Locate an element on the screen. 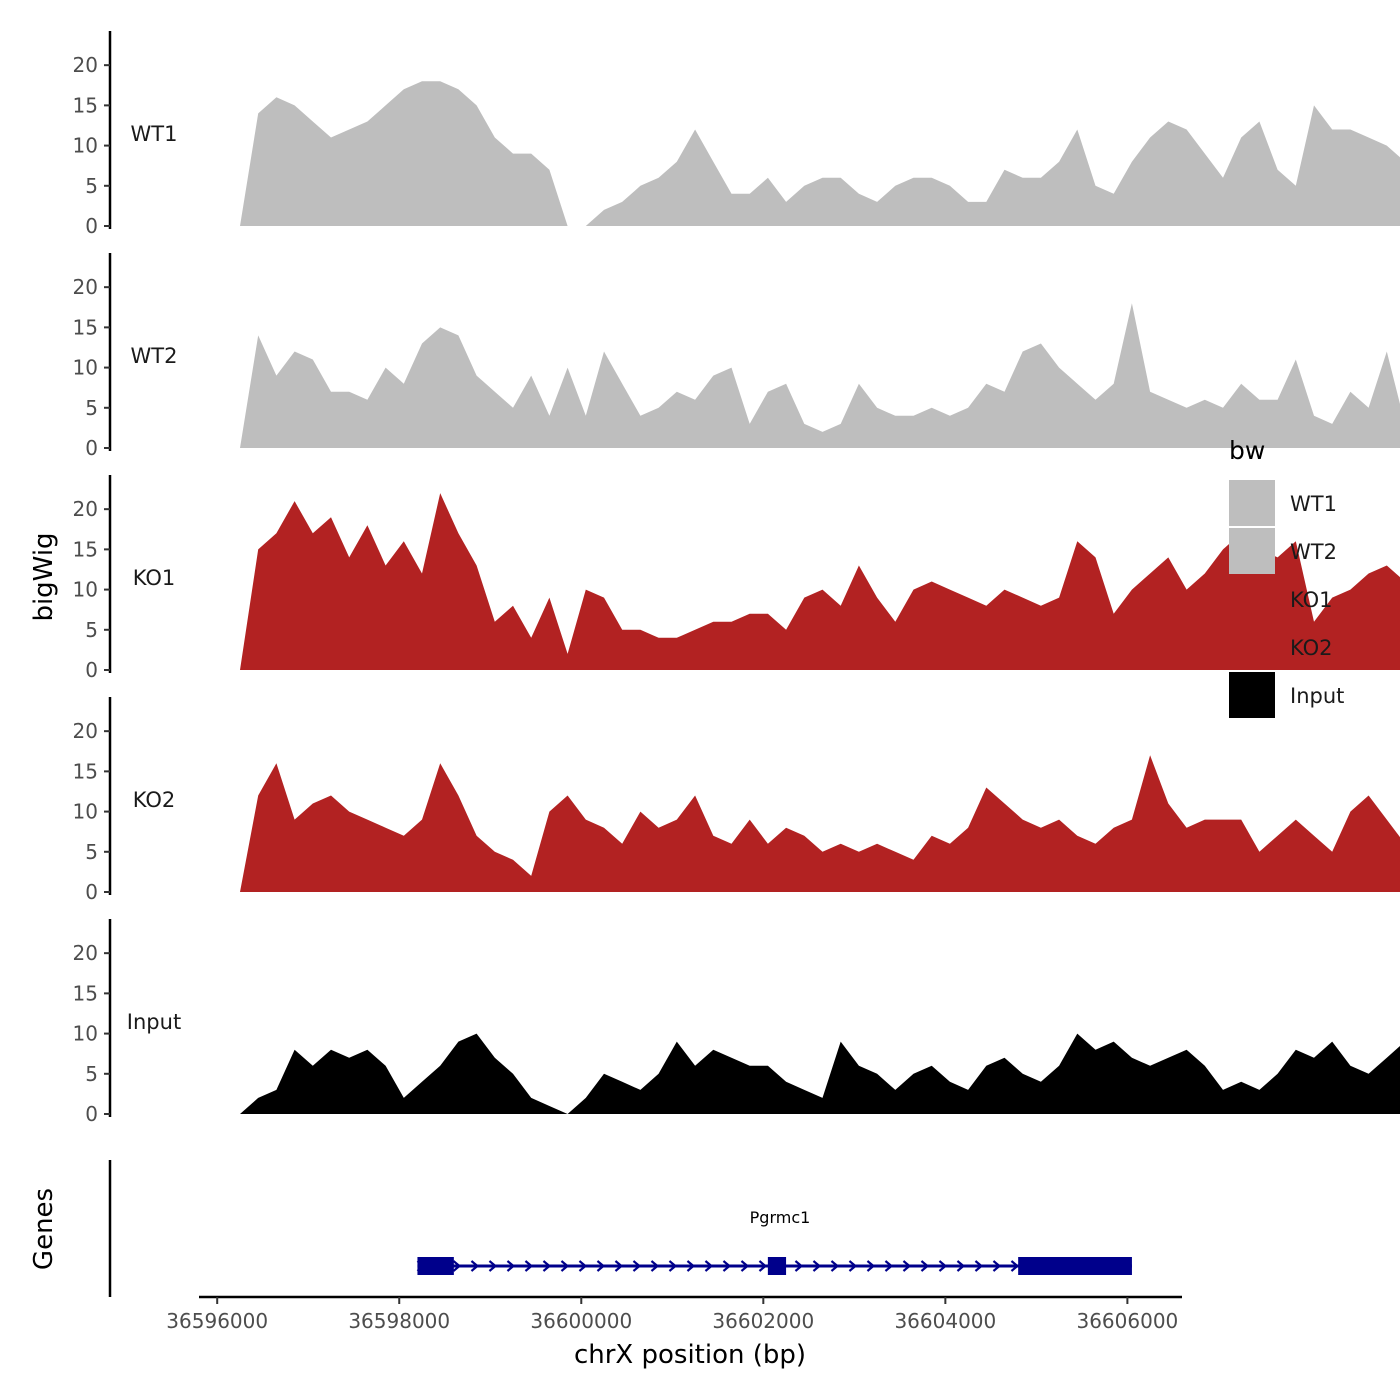 This screenshot has width=1400, height=1400. track-wt1: 0 5 10 15 20 WT1 is located at coordinates (736, 134).